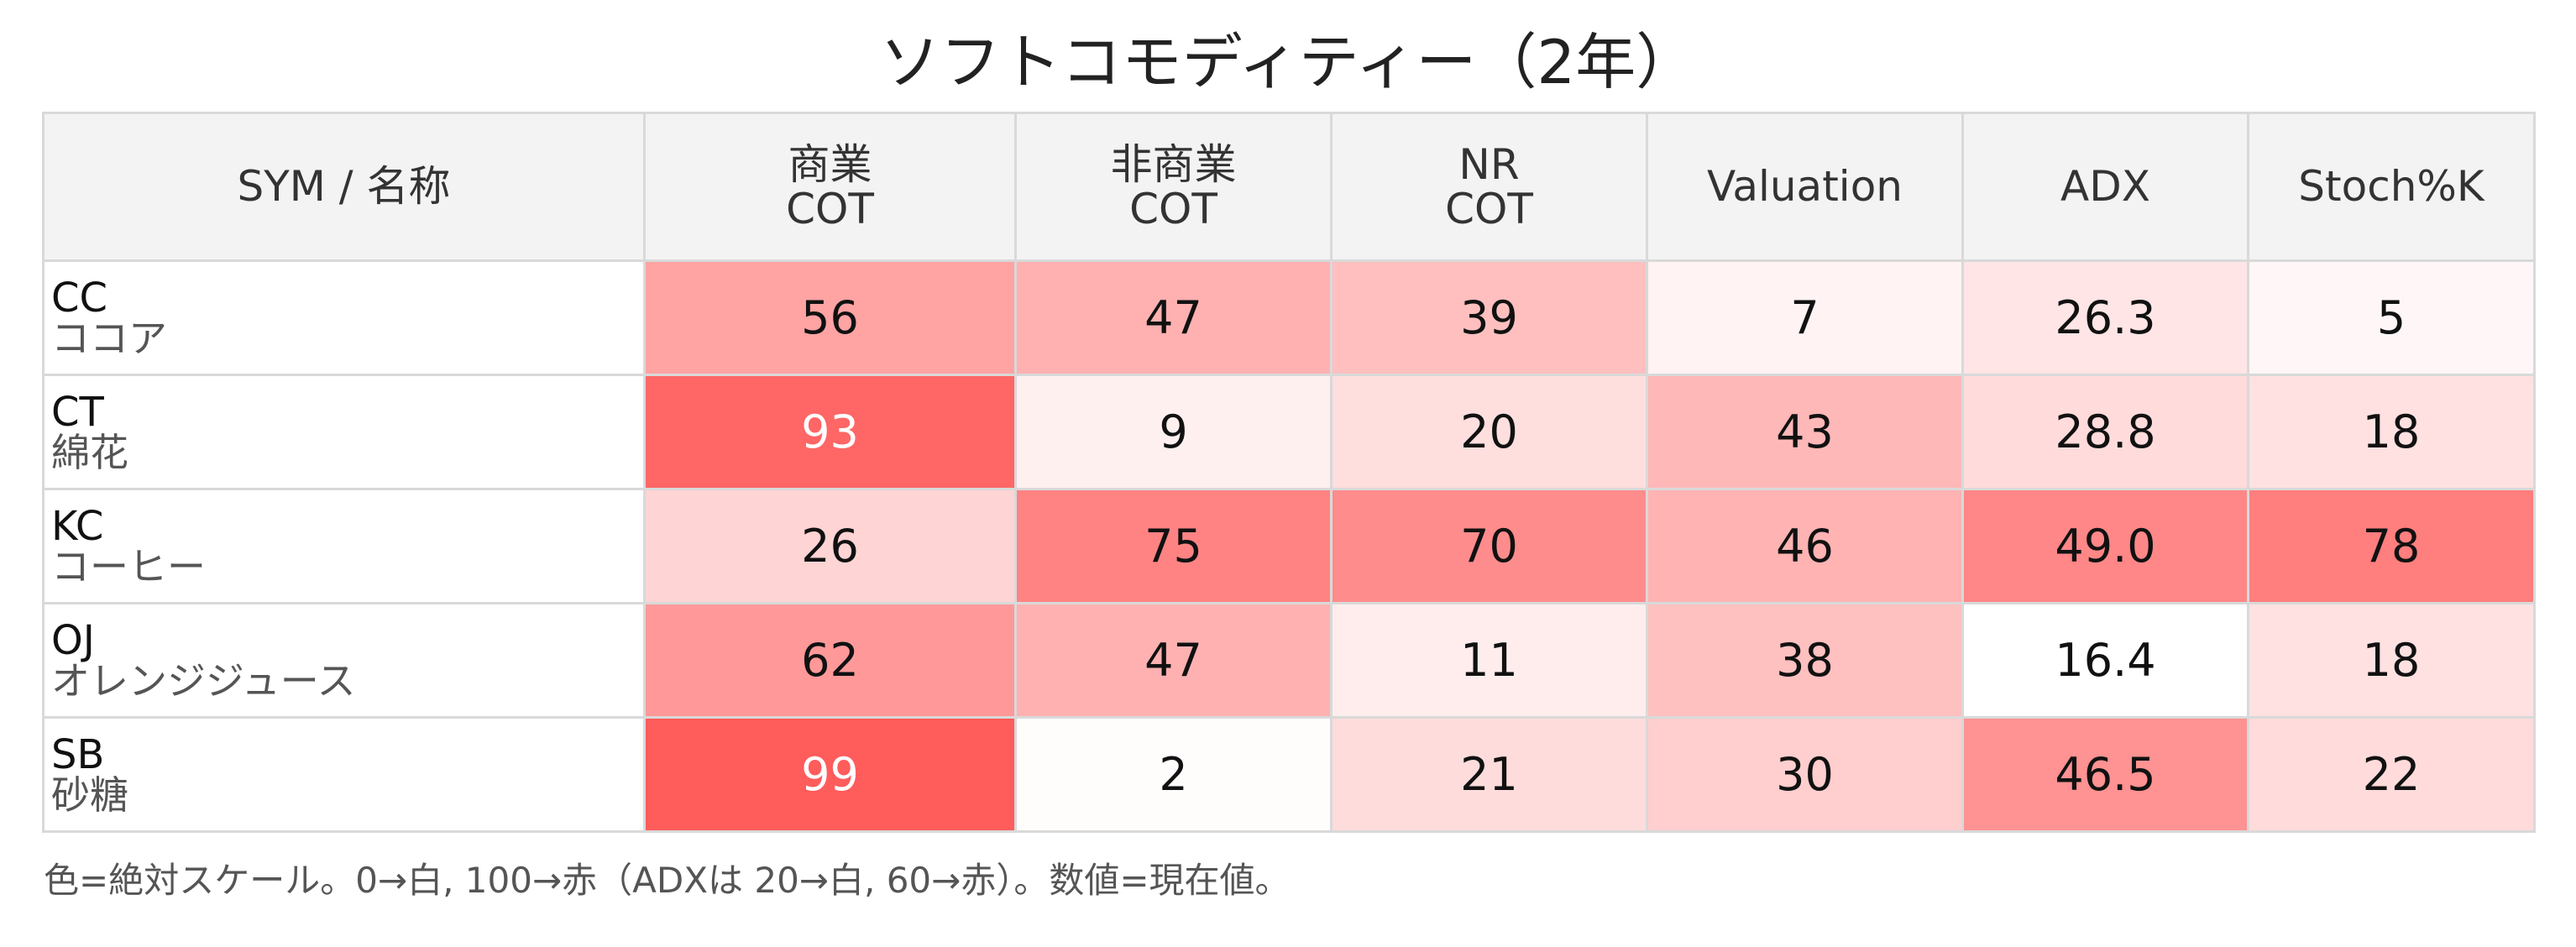  Describe the element at coordinates (344, 317) in the screenshot. I see `row-label: CC ココア` at that location.